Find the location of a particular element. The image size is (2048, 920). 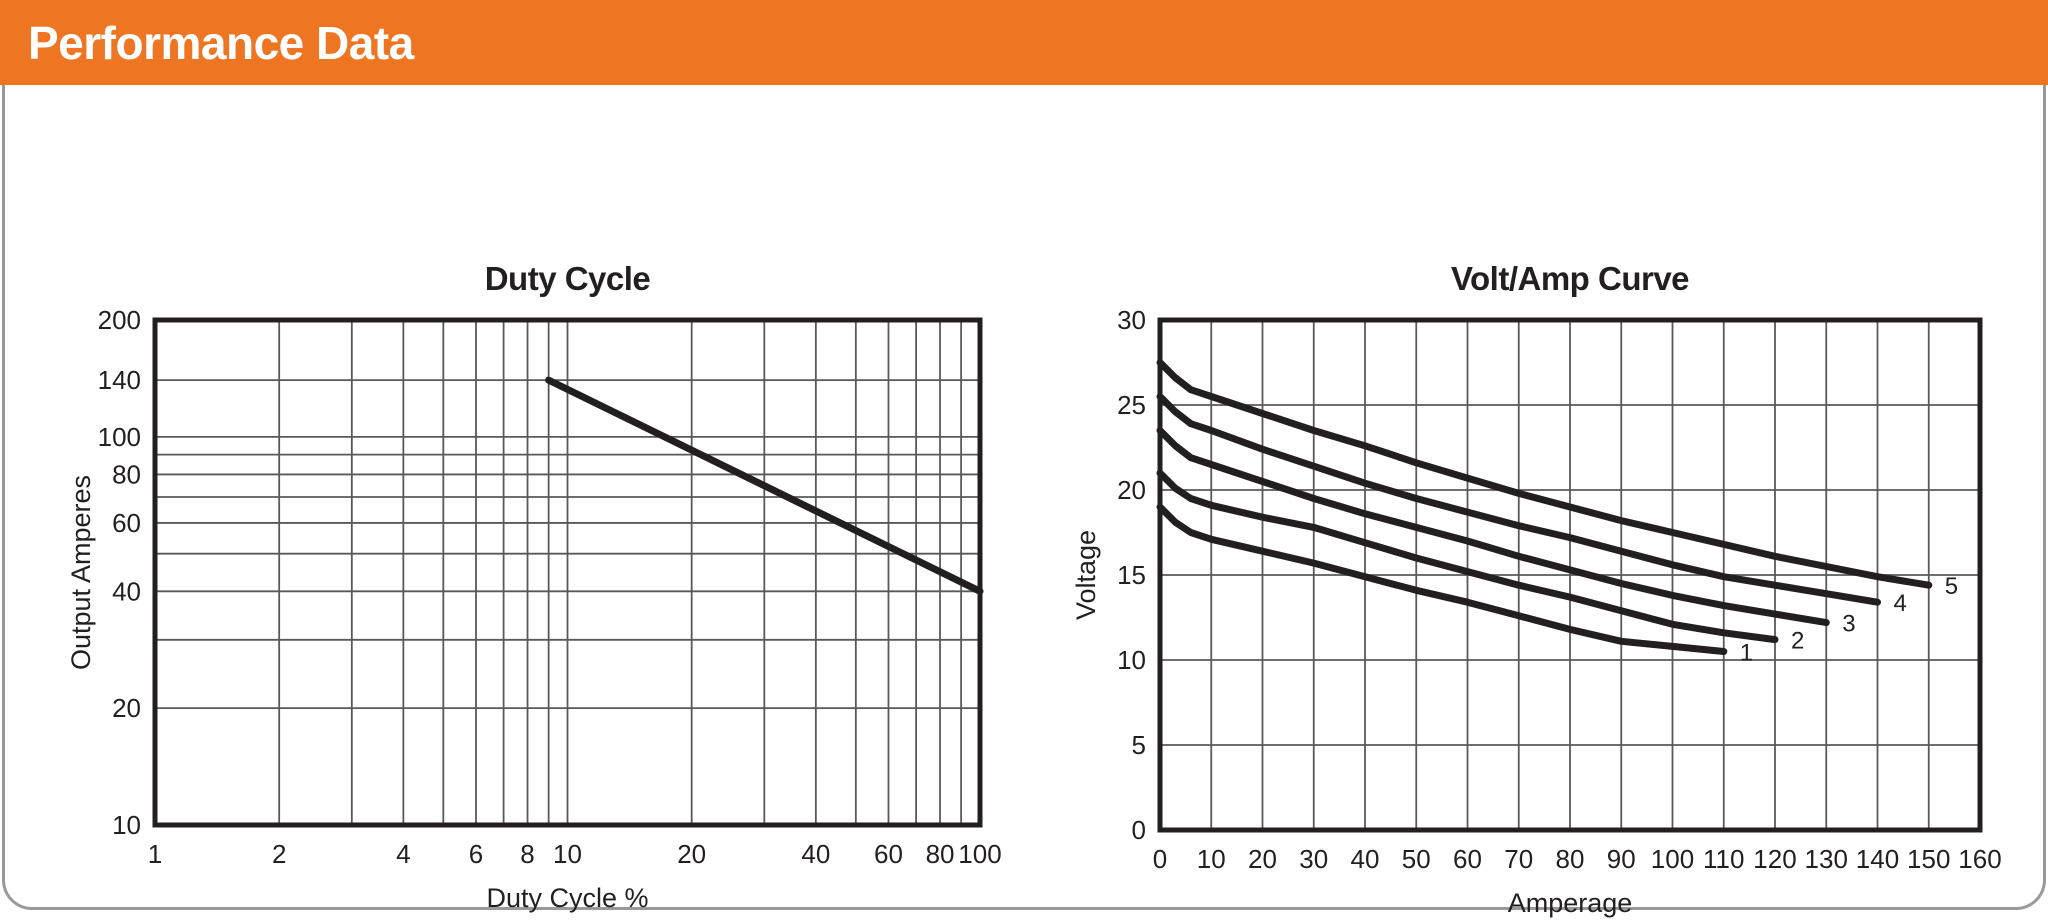

series-end-label-curve-5: 5 is located at coordinates (1951, 586).